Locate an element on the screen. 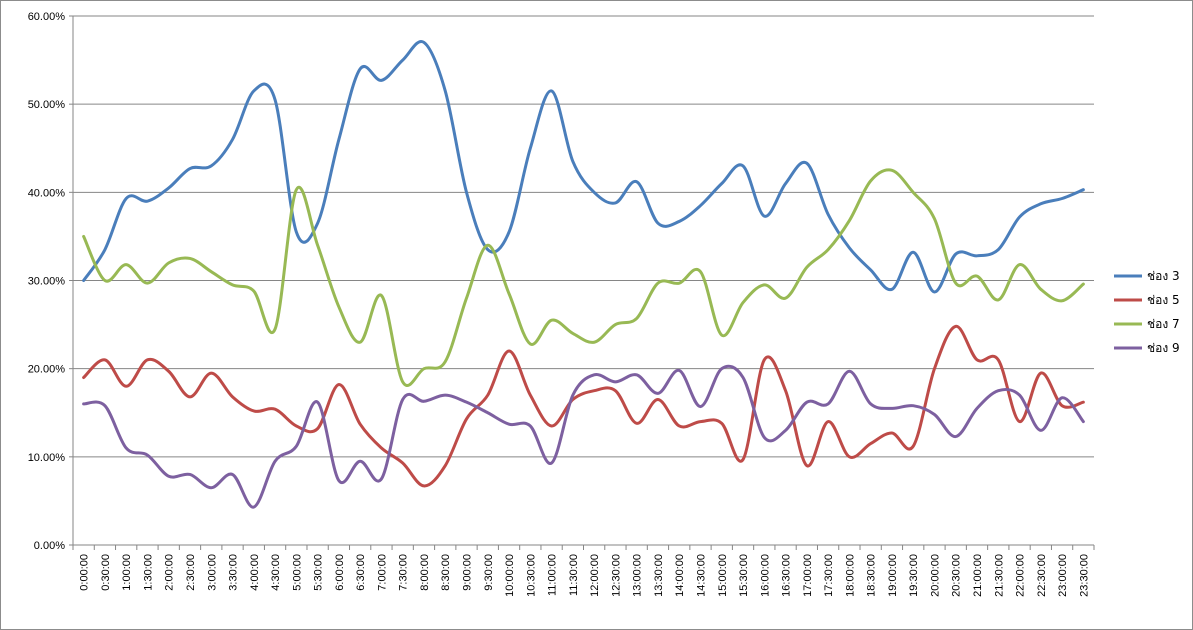 This screenshot has width=1193, height=630. x-tick-label: 19:00:00 is located at coordinates (893, 575).